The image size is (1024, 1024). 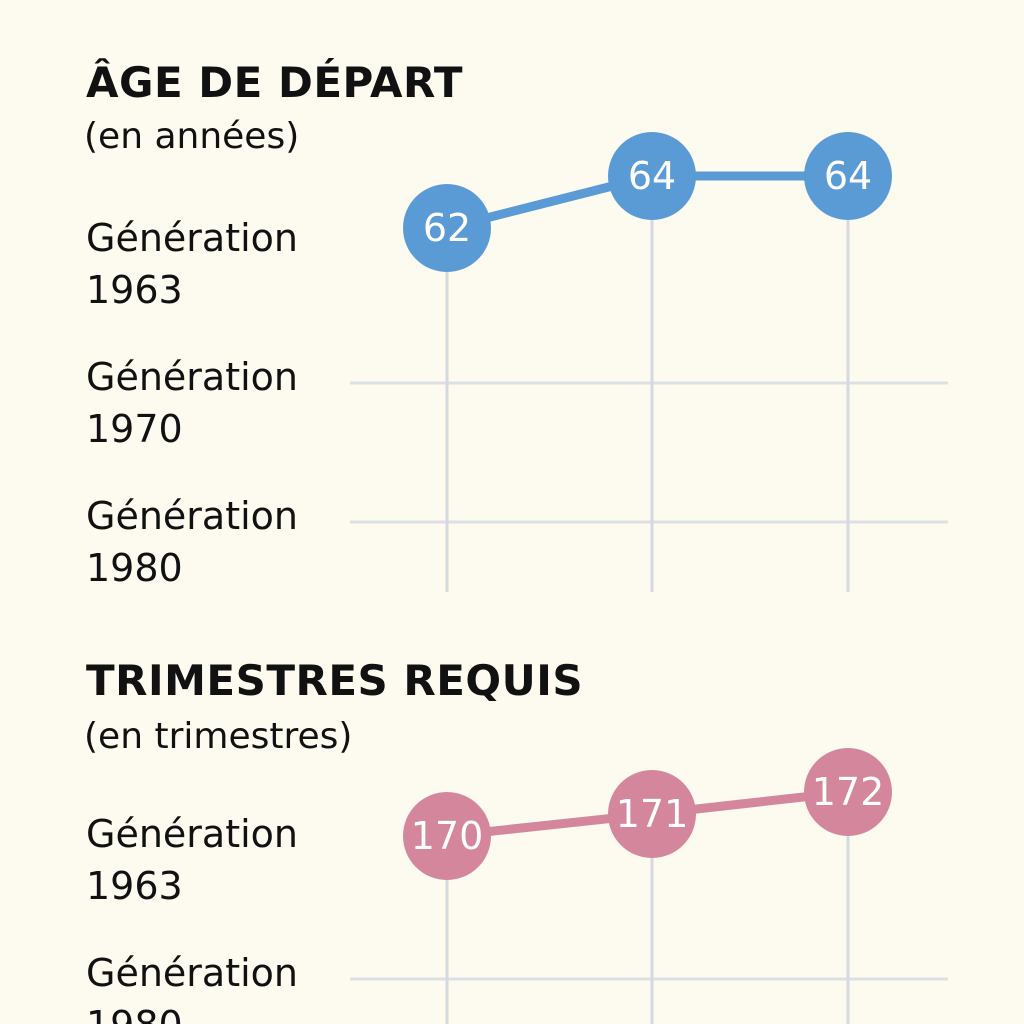 I want to click on value-label: 62, so click(x=447, y=228).